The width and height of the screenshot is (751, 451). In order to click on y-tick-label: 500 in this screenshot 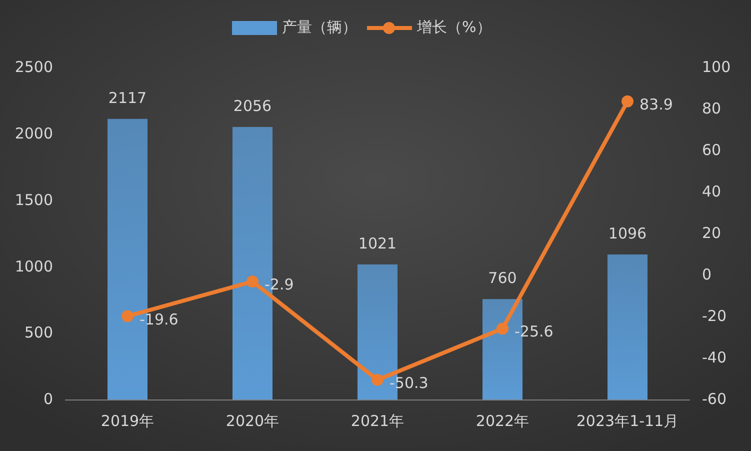, I will do `click(38, 333)`.